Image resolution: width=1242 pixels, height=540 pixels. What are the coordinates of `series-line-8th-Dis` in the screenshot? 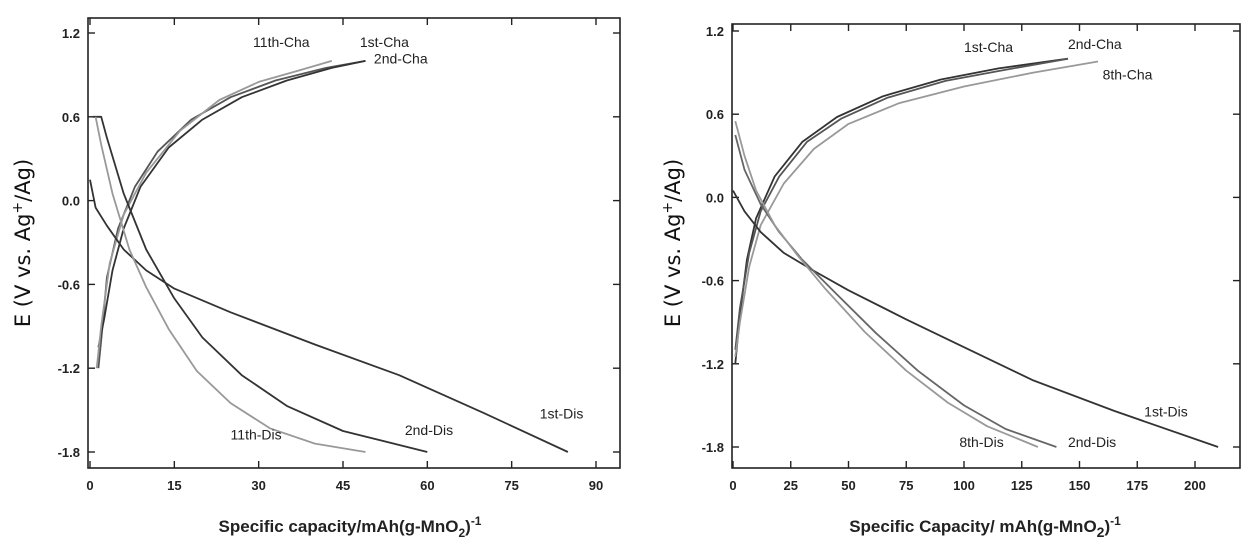 It's located at (886, 284).